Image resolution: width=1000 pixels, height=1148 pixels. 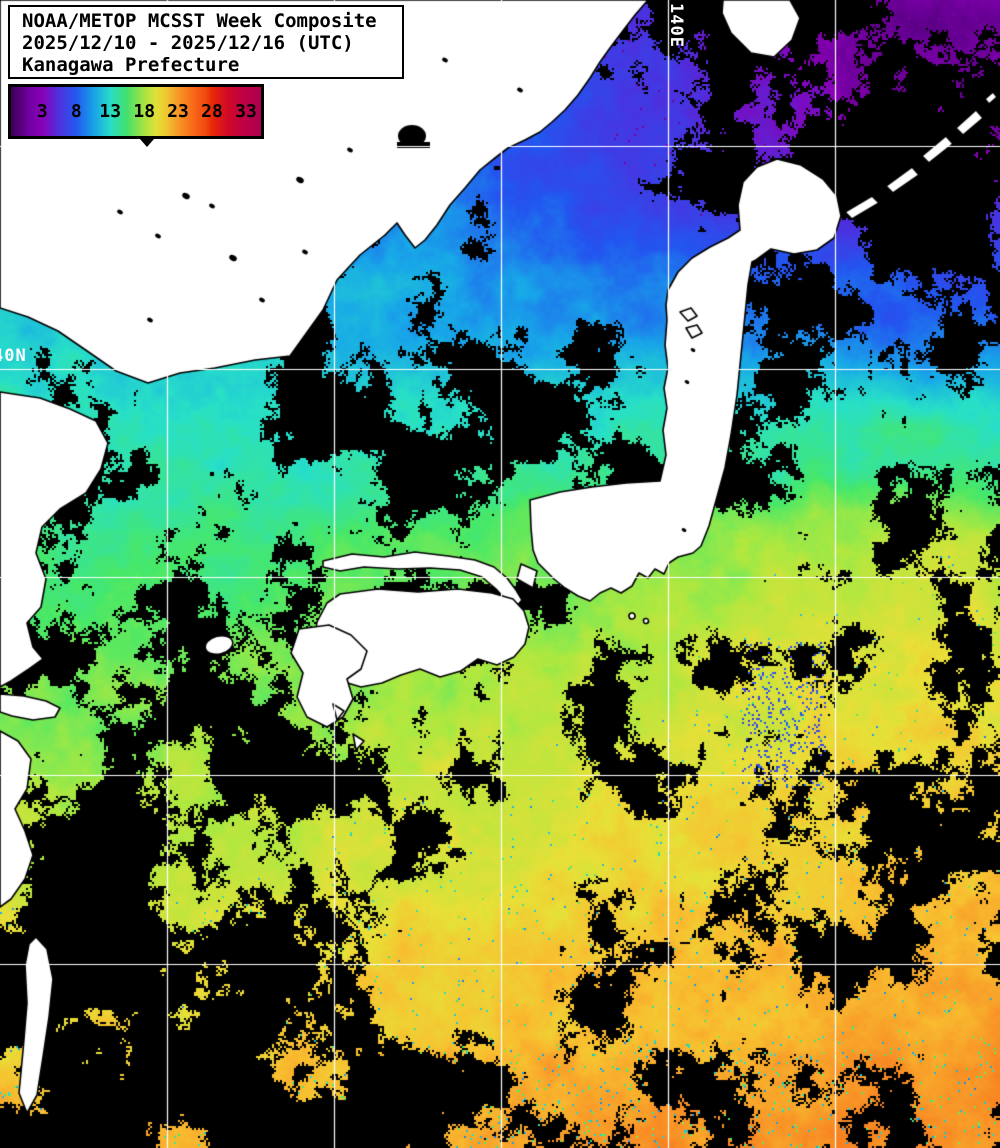 What do you see at coordinates (212, 111) in the screenshot?
I see `colorbar-tick-28: 28` at bounding box center [212, 111].